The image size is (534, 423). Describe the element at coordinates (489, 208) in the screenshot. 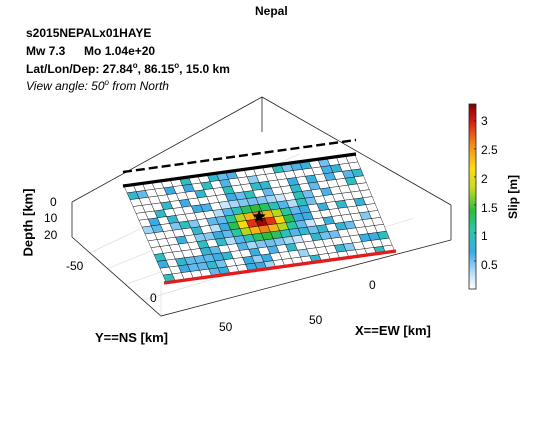

I see `cb-tick-1.5: 1.5` at that location.